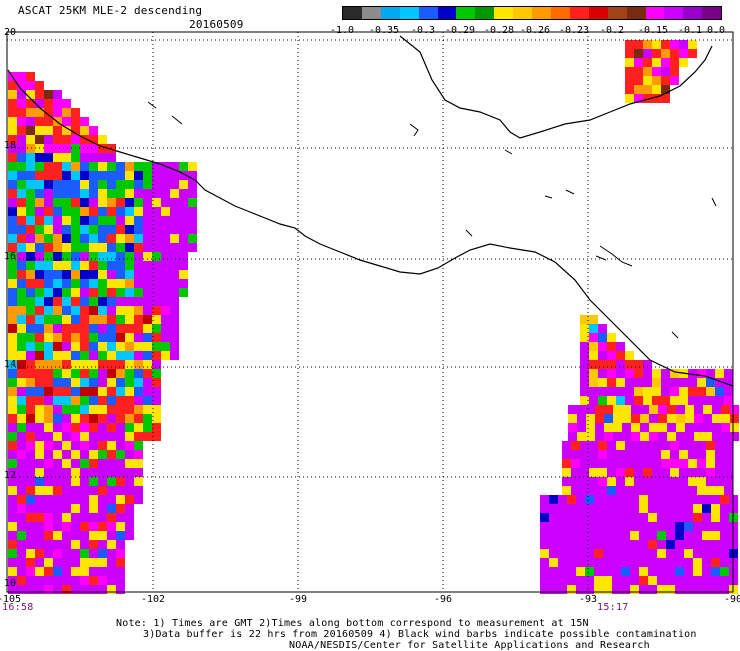 The height and width of the screenshot is (651, 740). Describe the element at coordinates (588, 599) in the screenshot. I see `longitude-label: -93` at that location.